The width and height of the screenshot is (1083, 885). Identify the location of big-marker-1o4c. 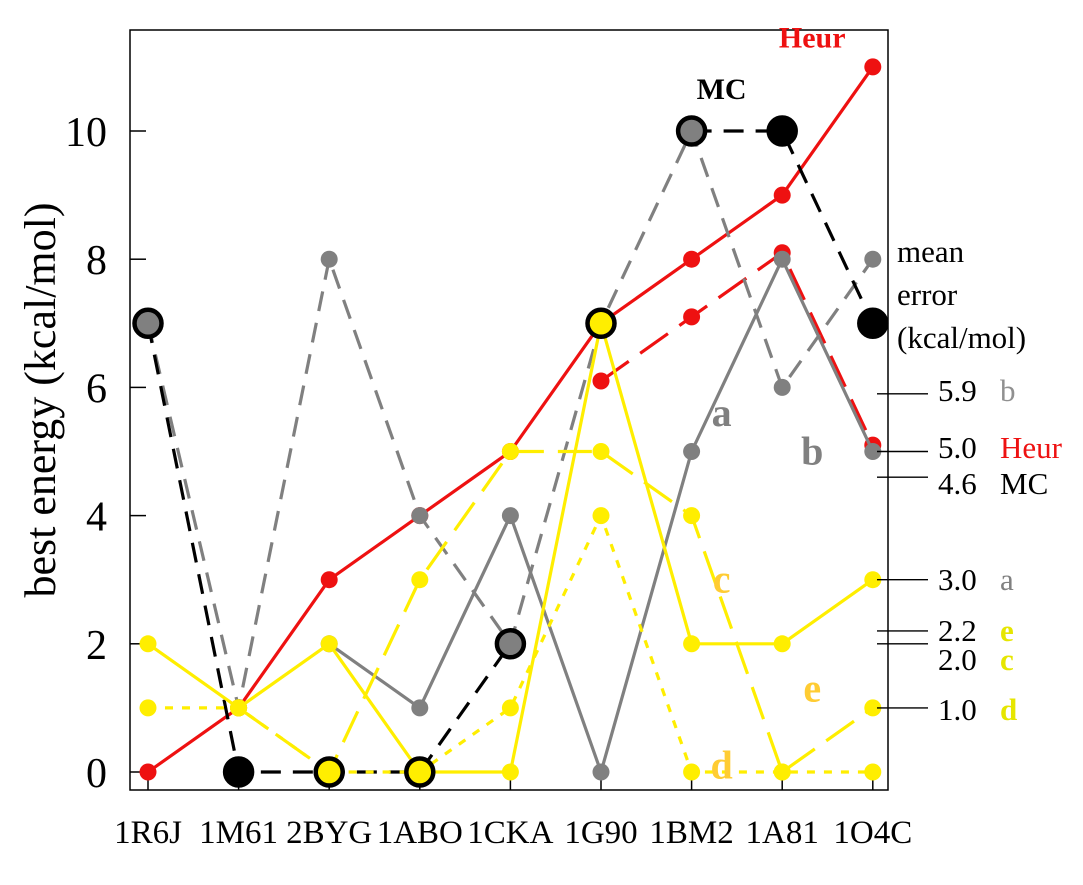
(873, 323).